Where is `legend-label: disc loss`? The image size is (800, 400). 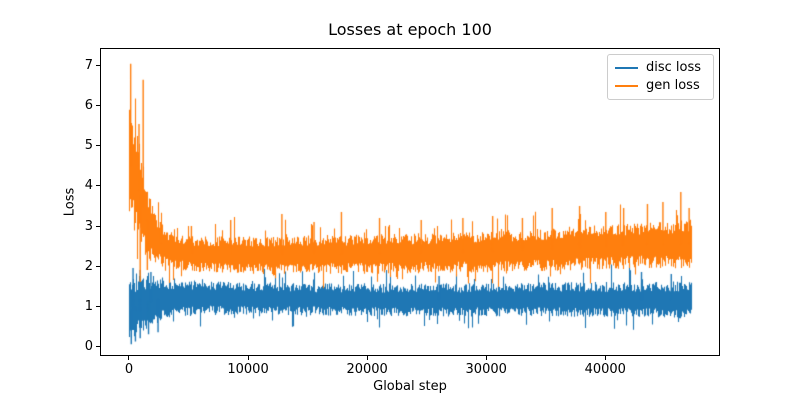 legend-label: disc loss is located at coordinates (674, 67).